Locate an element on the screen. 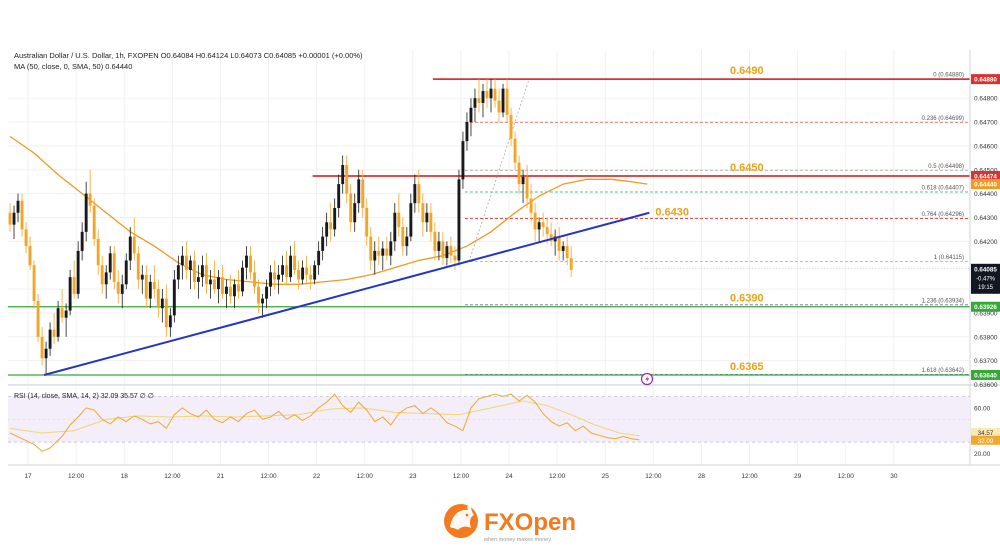  y-tick-8: 0.63900 is located at coordinates (986, 313).